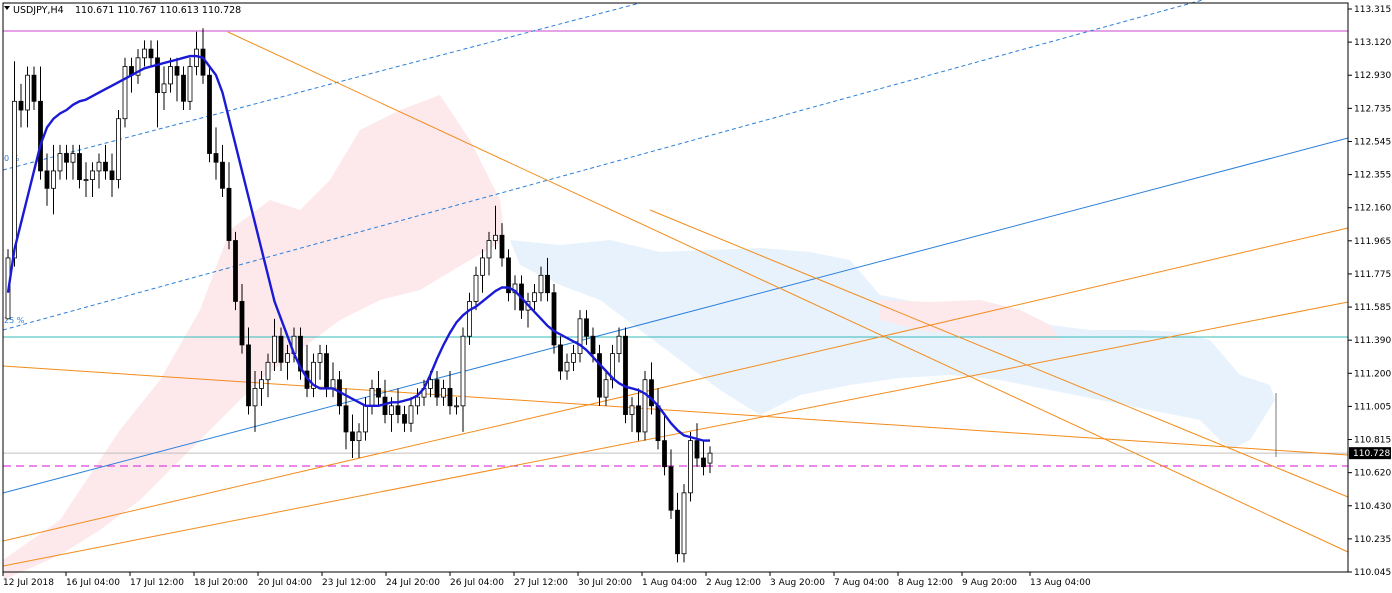  What do you see at coordinates (1372, 341) in the screenshot?
I see `price-tick-label: 111.390` at bounding box center [1372, 341].